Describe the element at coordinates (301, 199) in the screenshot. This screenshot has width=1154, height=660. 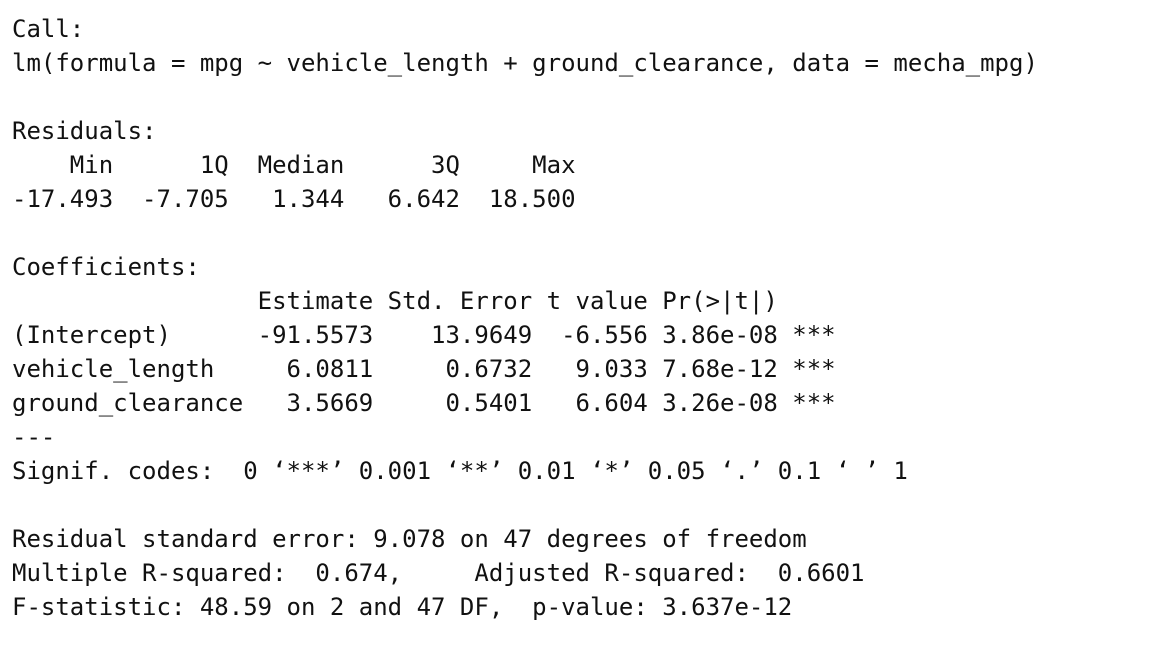
I see `residuals-values-row: -17.493 -7.705 1.344 6.642 18.500` at that location.